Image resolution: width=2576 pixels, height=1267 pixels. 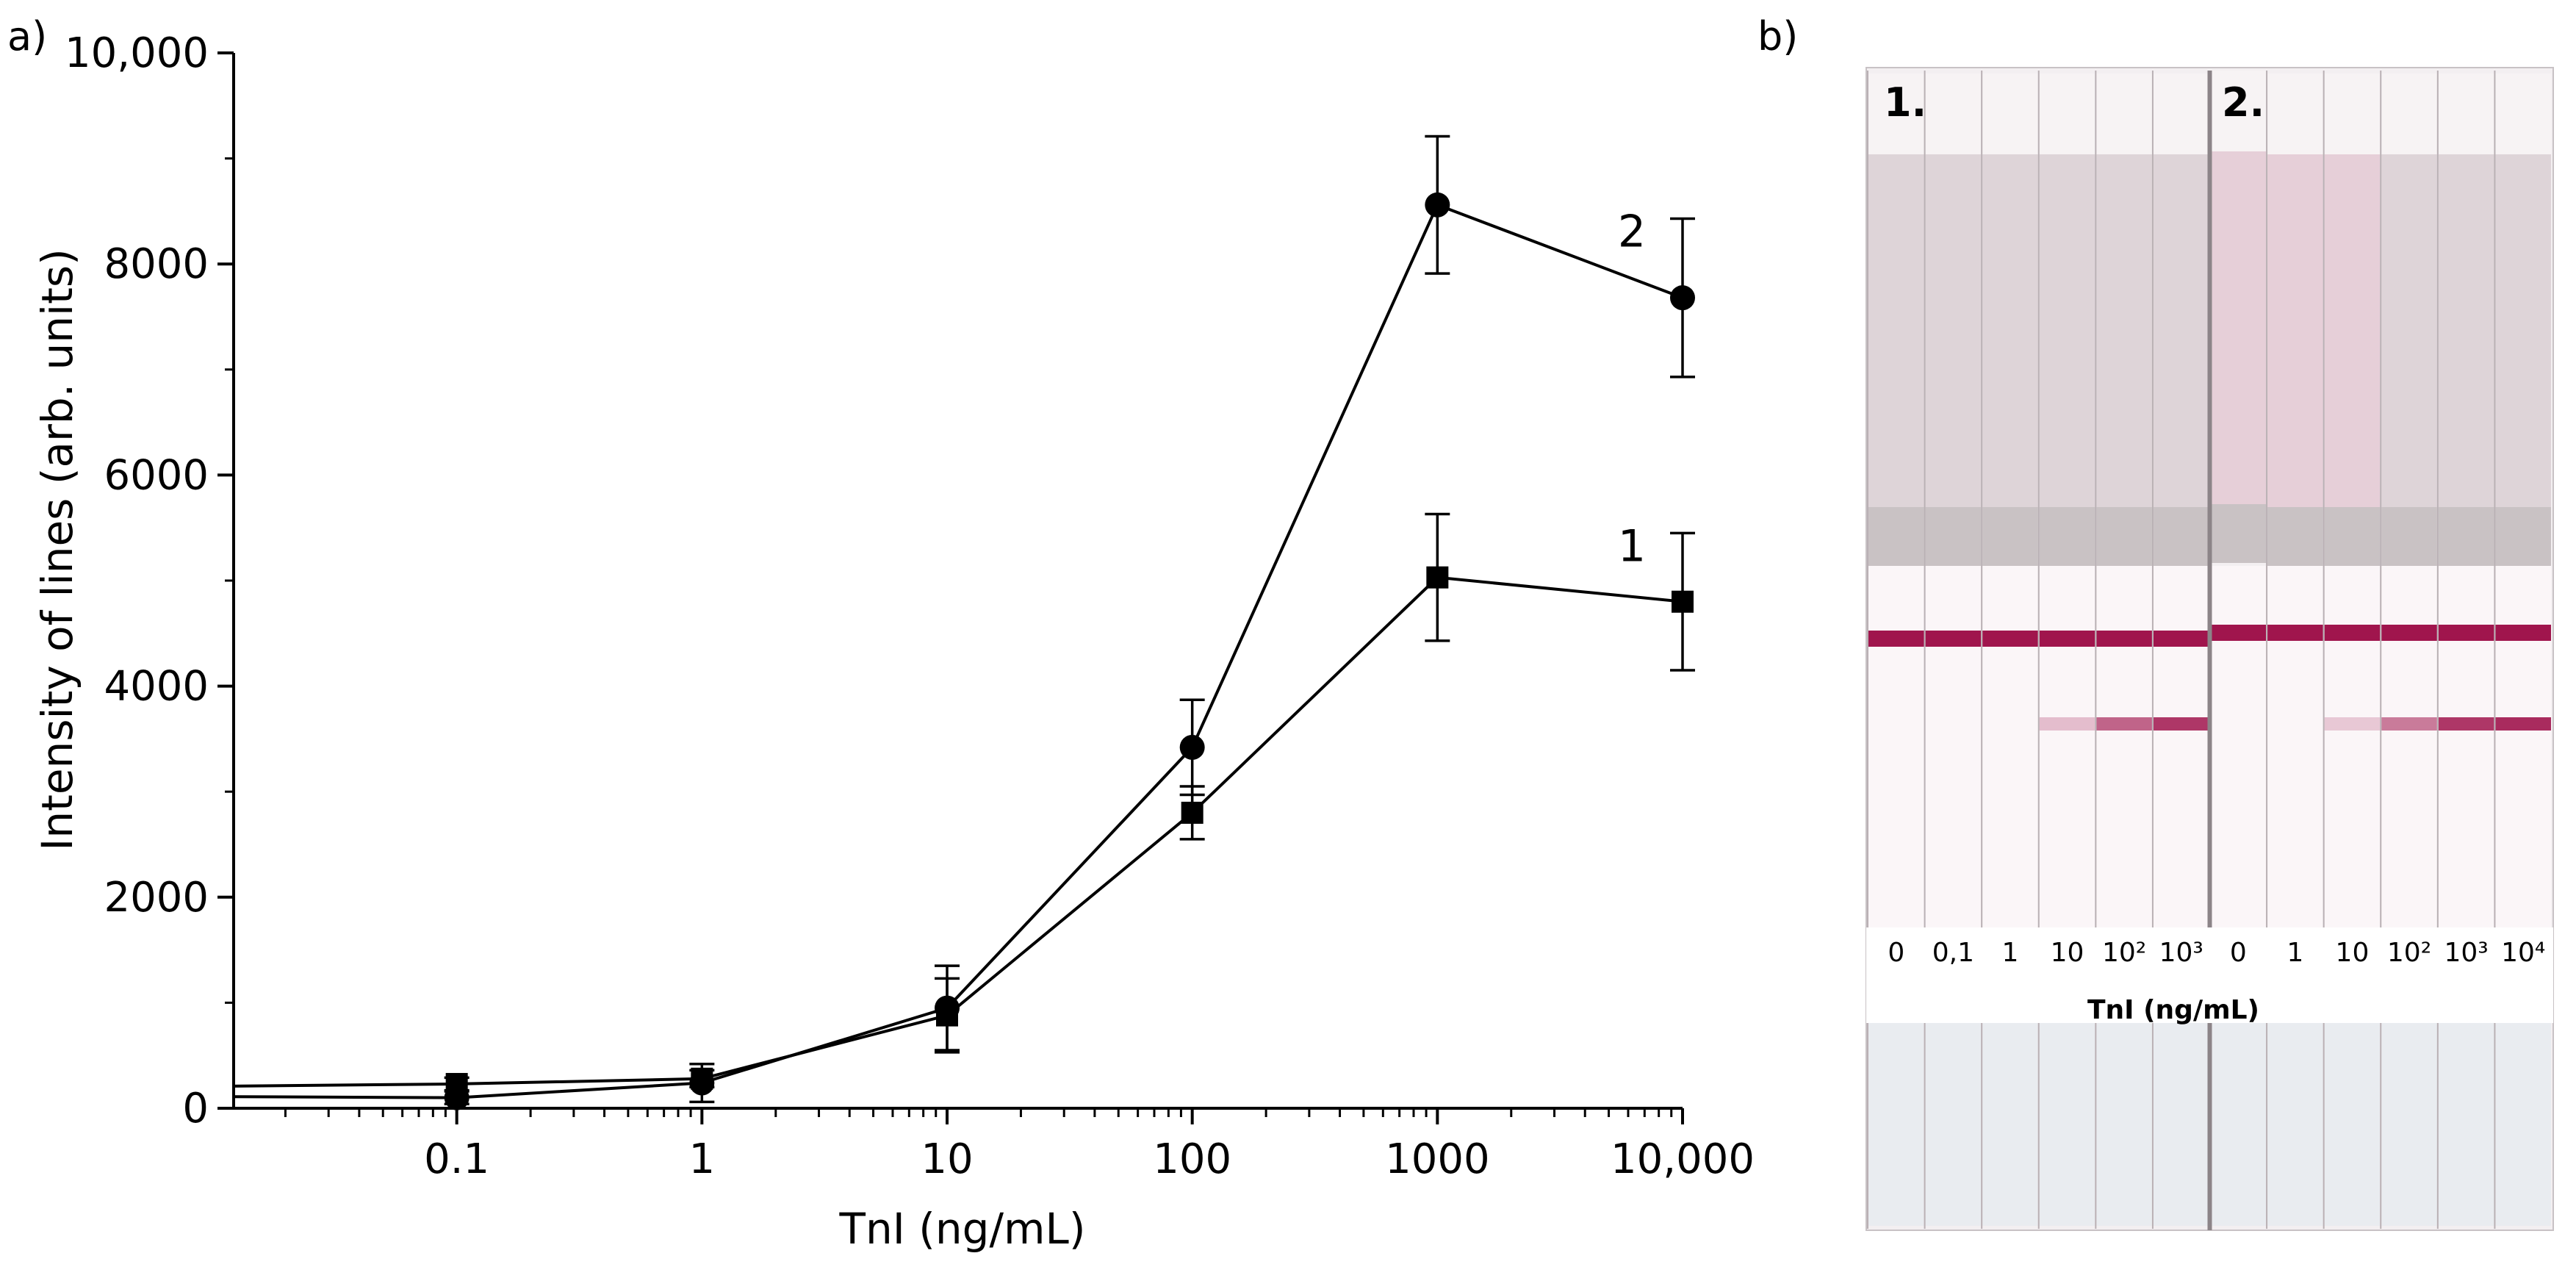 What do you see at coordinates (2523, 953) in the screenshot?
I see `concentration-label: 10⁴` at bounding box center [2523, 953].